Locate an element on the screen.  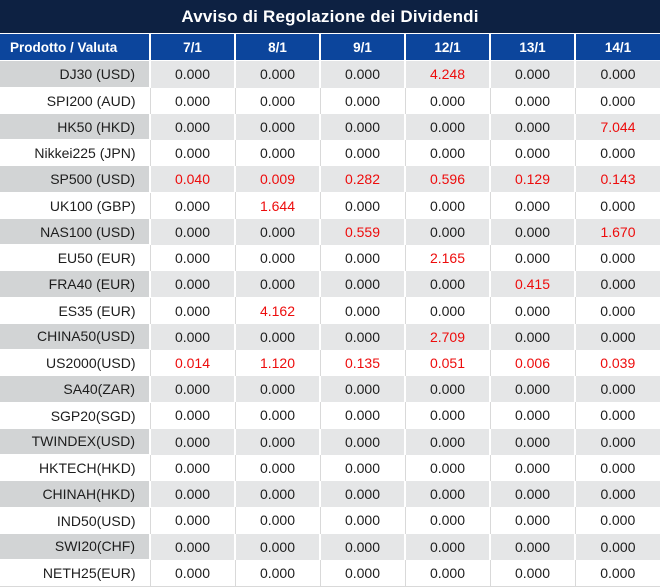
dividend-value-cell-nonzero: 2.165 is located at coordinates (447, 258).